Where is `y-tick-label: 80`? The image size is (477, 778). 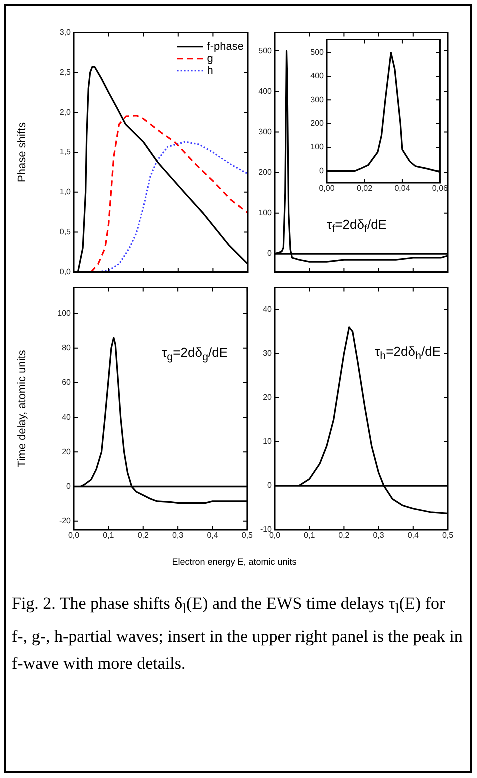
y-tick-label: 80 is located at coordinates (67, 348).